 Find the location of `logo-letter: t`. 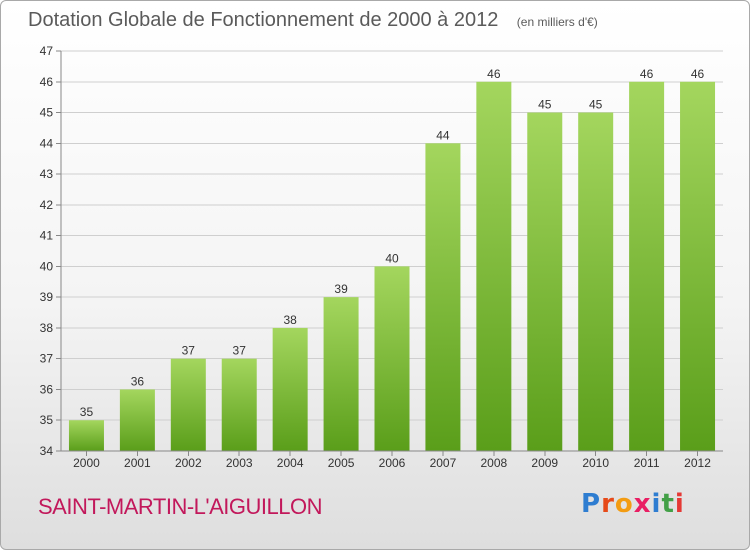

logo-letter: t is located at coordinates (668, 504).